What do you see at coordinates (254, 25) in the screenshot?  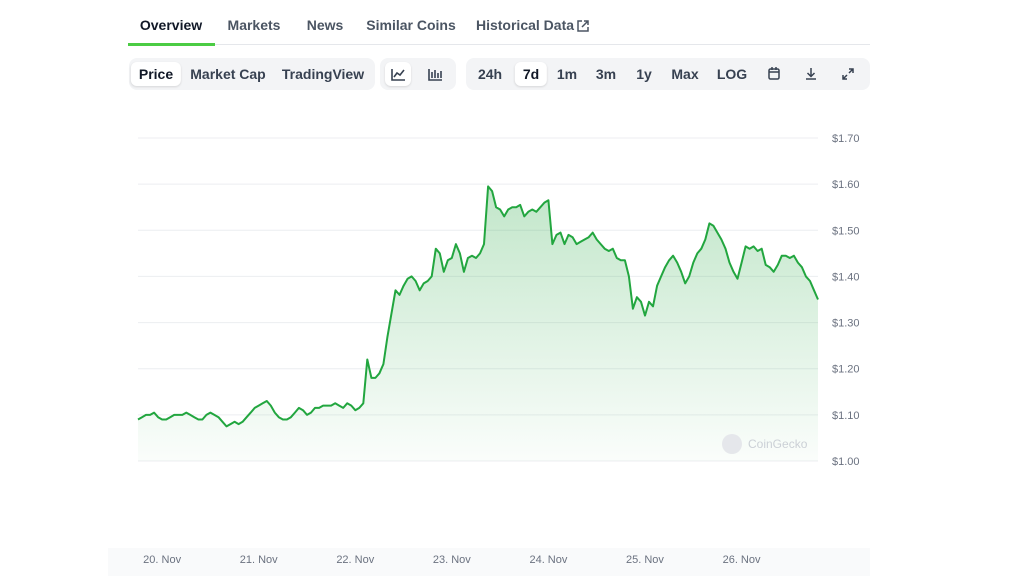 I see `tab: Markets` at bounding box center [254, 25].